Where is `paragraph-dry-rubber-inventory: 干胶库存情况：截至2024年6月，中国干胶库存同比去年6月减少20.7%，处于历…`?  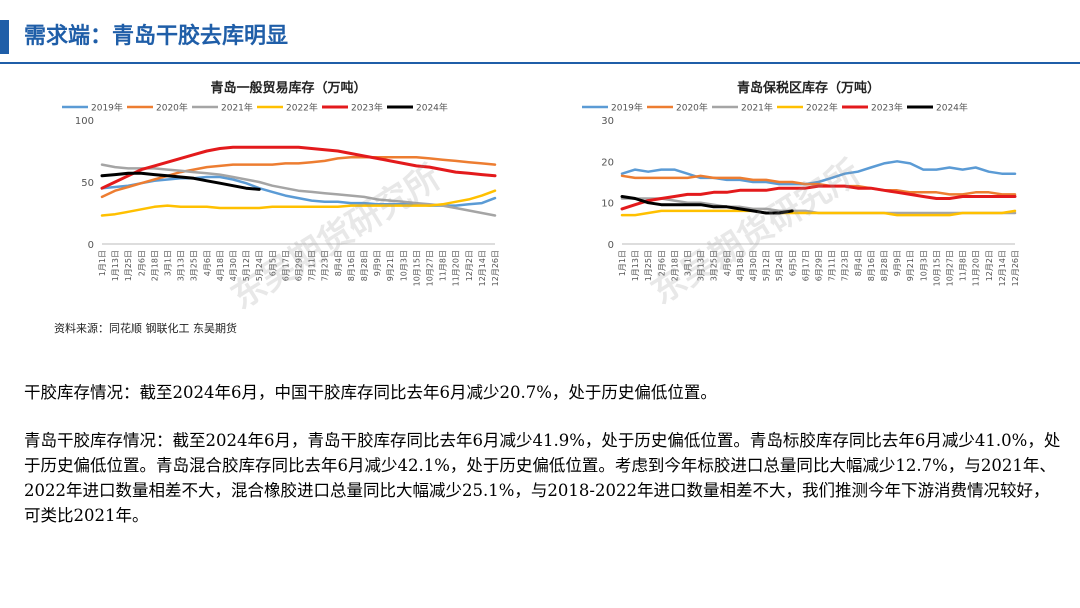 paragraph-dry-rubber-inventory: 干胶库存情况：截至2024年6月，中国干胶库存同比去年6月减少20.7%，处于历… is located at coordinates (370, 392).